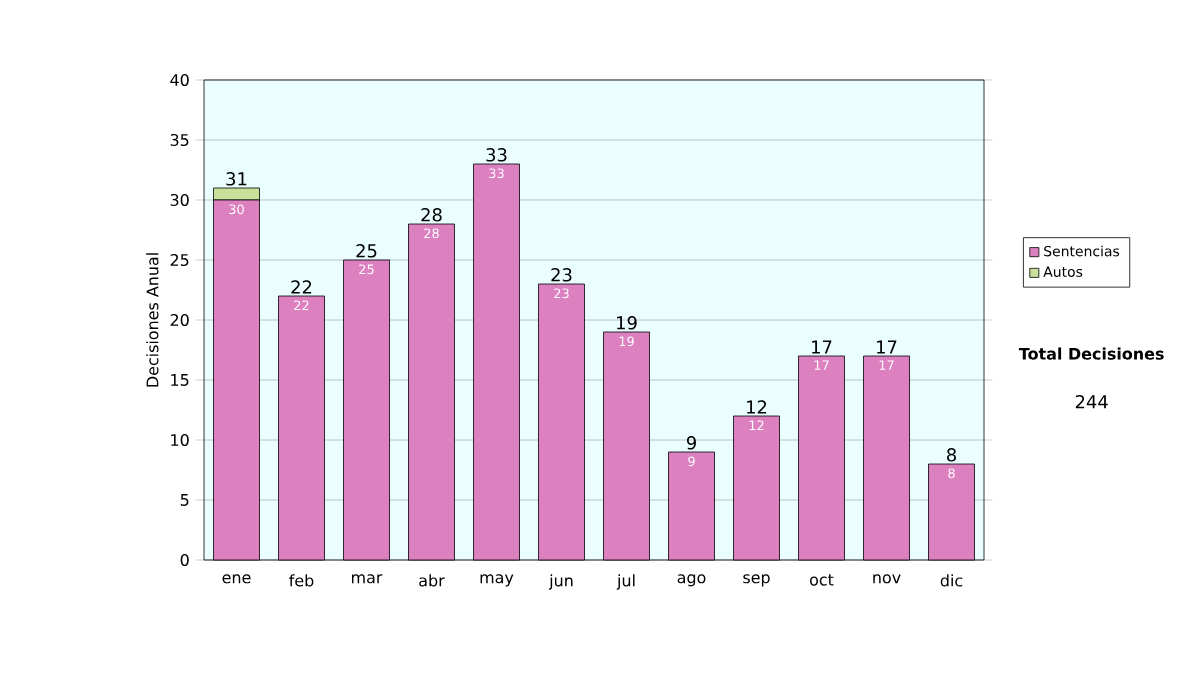 This screenshot has height=680, width=1200. I want to click on total-label: 12, so click(757, 407).